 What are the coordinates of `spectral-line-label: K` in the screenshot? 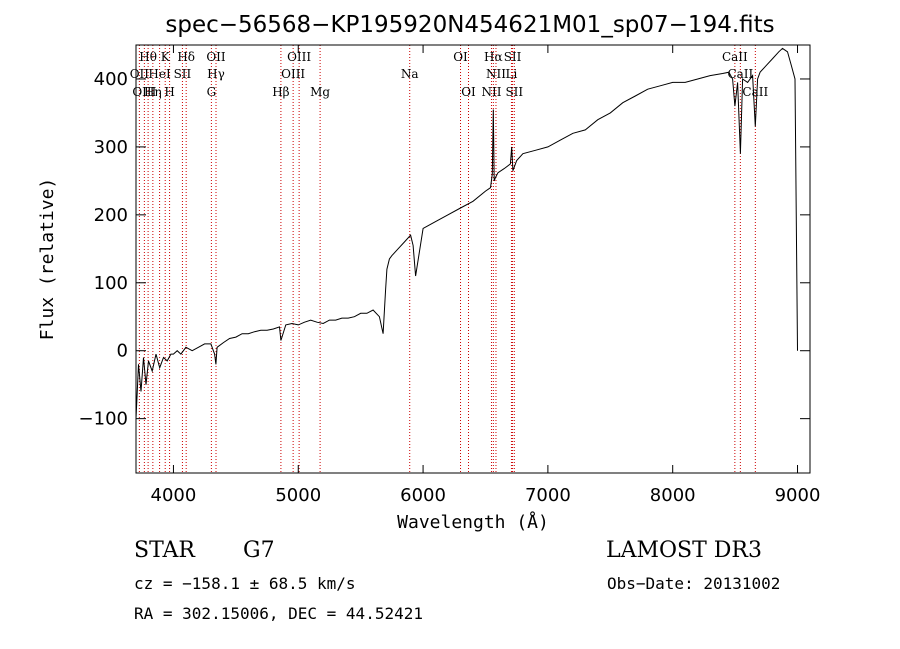 It's located at (166, 57).